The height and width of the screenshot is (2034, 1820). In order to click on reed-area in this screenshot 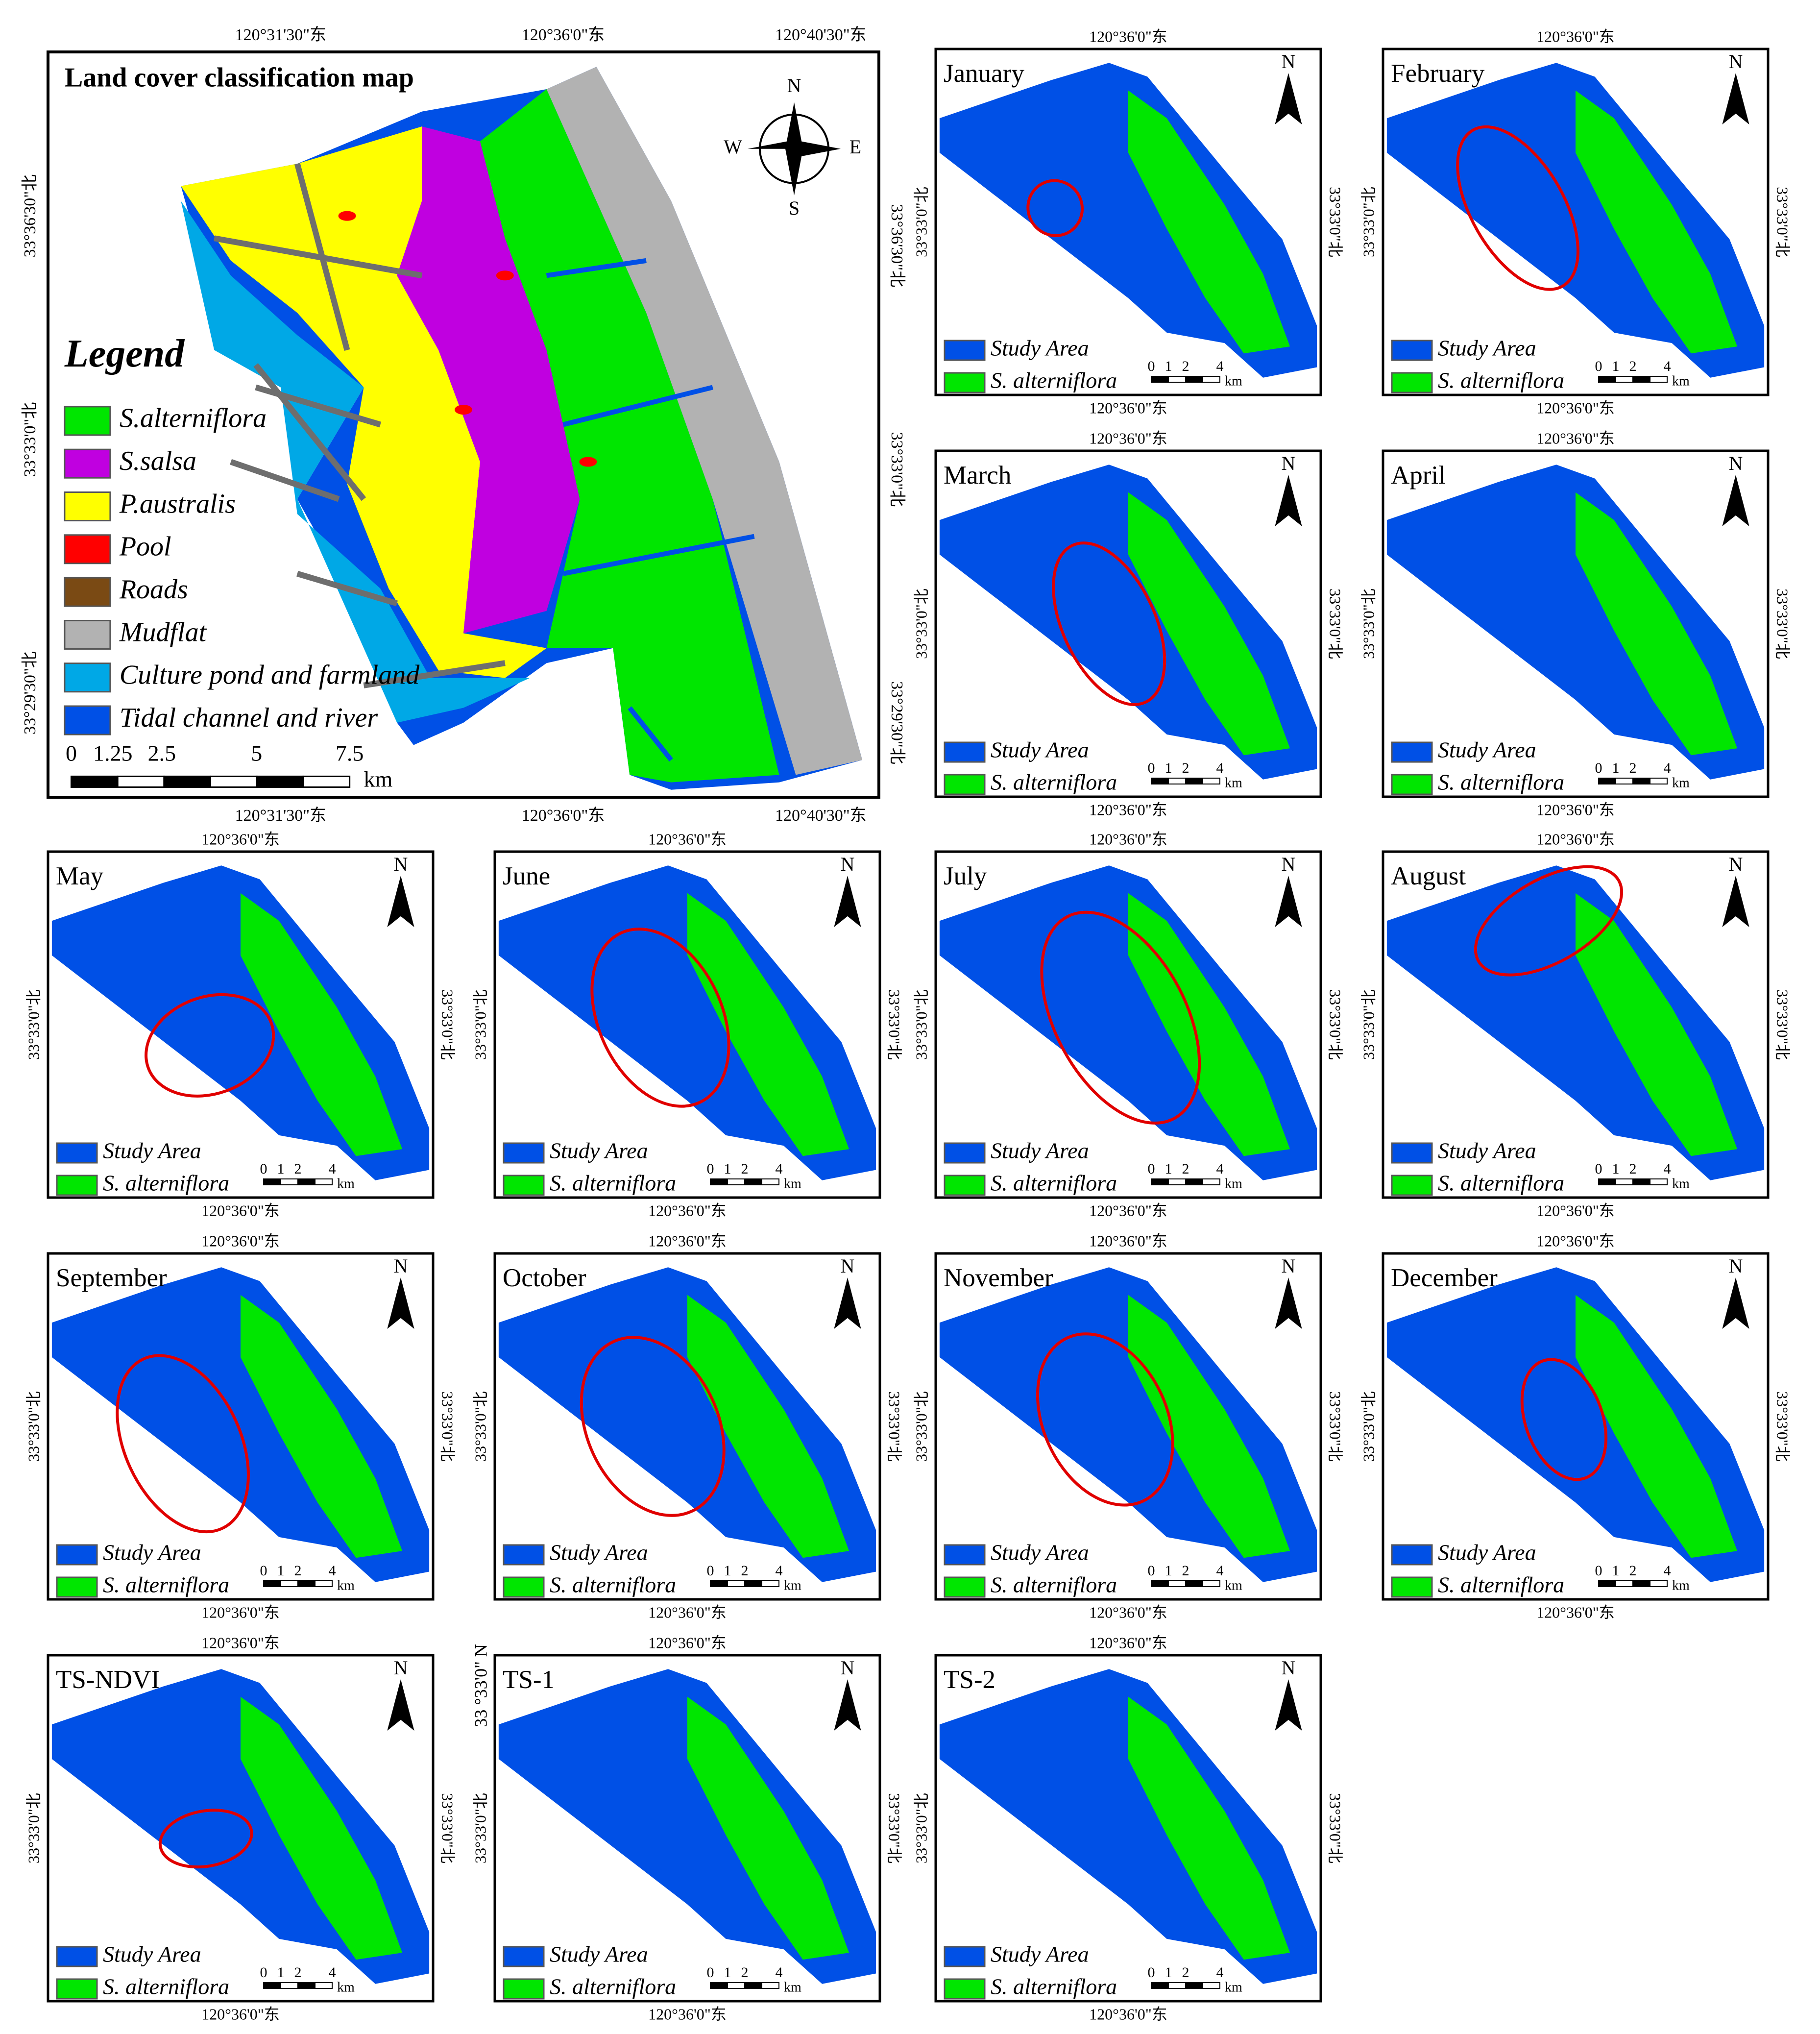, I will do `click(364, 402)`.